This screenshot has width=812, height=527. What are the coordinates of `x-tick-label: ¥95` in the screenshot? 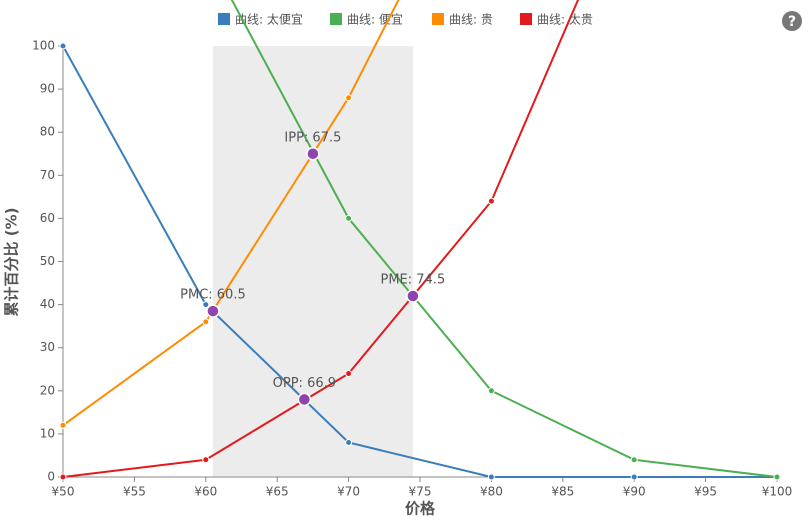 It's located at (705, 492).